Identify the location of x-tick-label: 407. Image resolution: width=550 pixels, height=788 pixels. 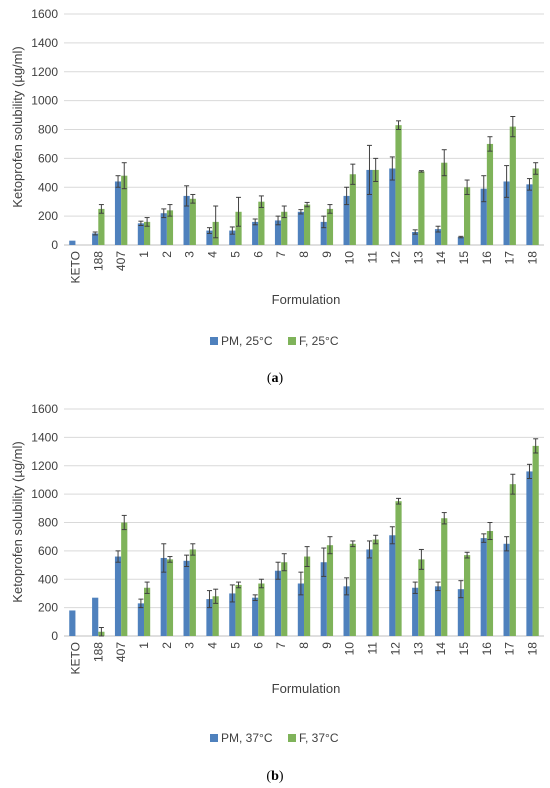
(121, 261).